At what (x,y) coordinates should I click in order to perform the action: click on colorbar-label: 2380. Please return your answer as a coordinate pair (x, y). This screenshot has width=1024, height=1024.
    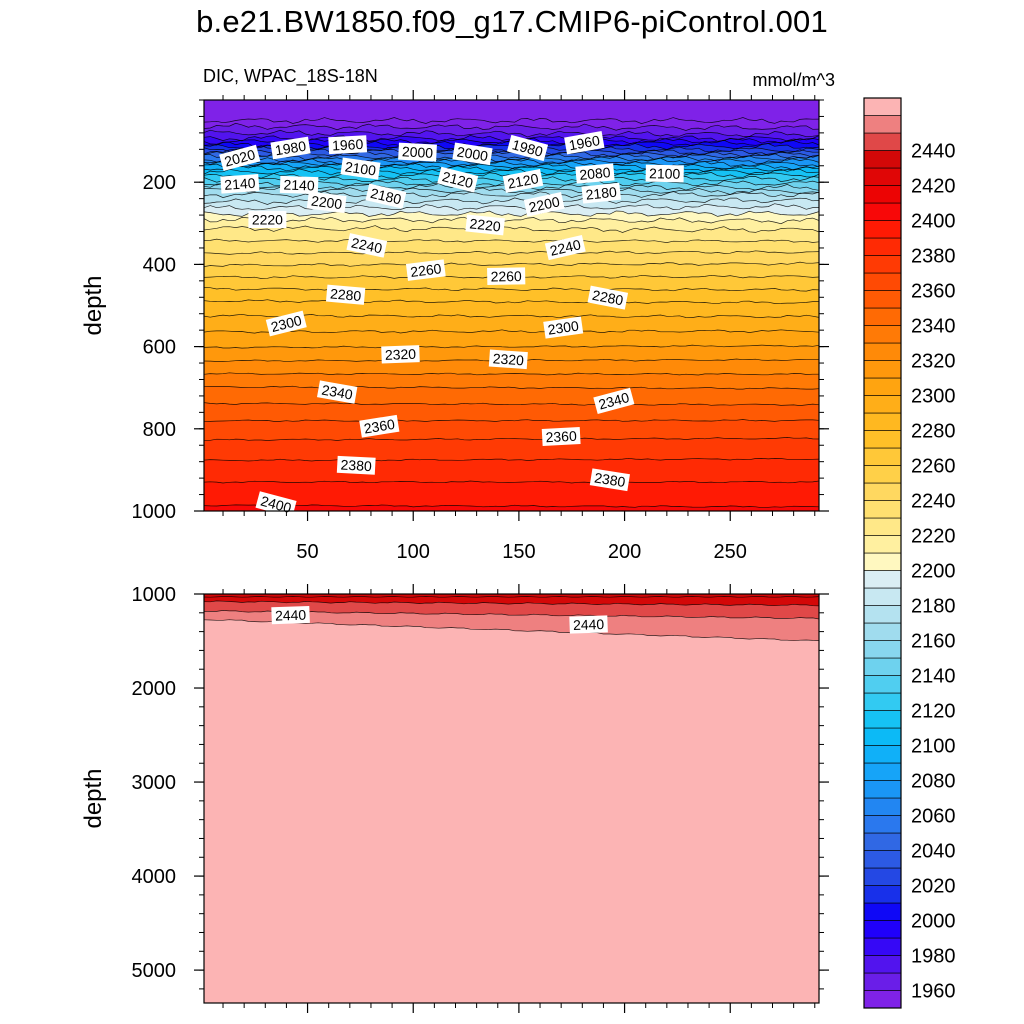
    Looking at the image, I should click on (933, 257).